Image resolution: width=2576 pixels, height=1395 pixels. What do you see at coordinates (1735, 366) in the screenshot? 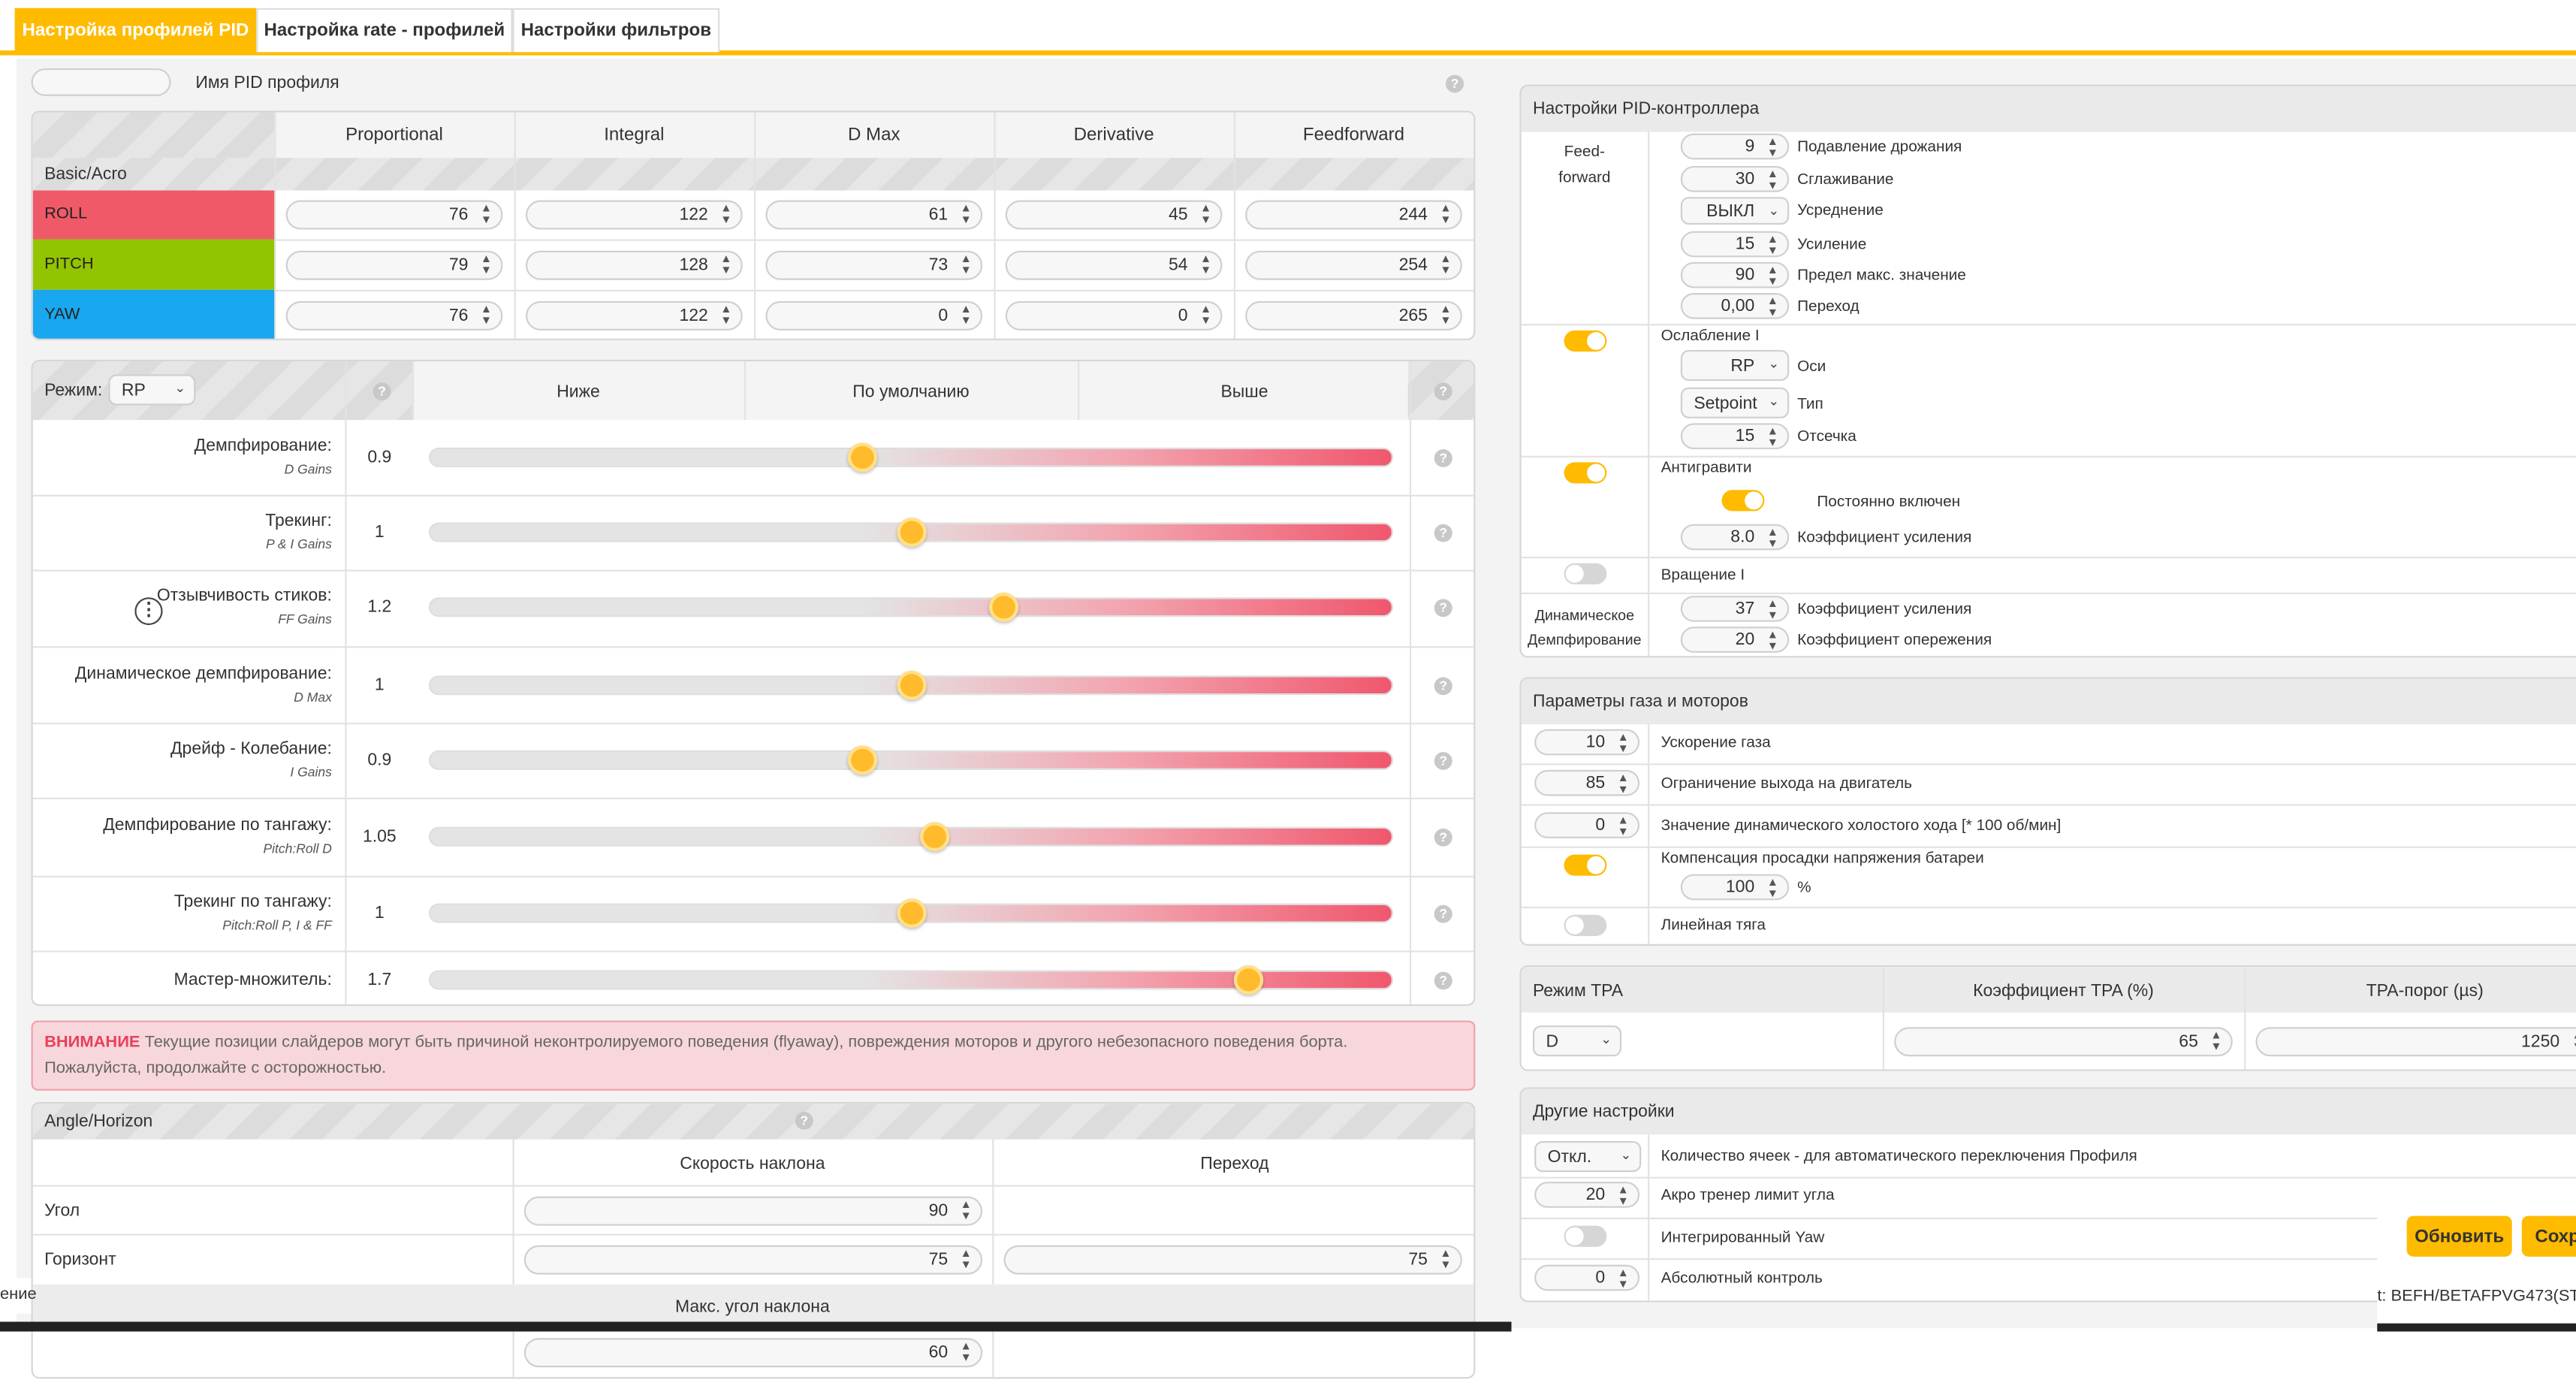
I see `iterm-axes-select: RP ⌄` at bounding box center [1735, 366].